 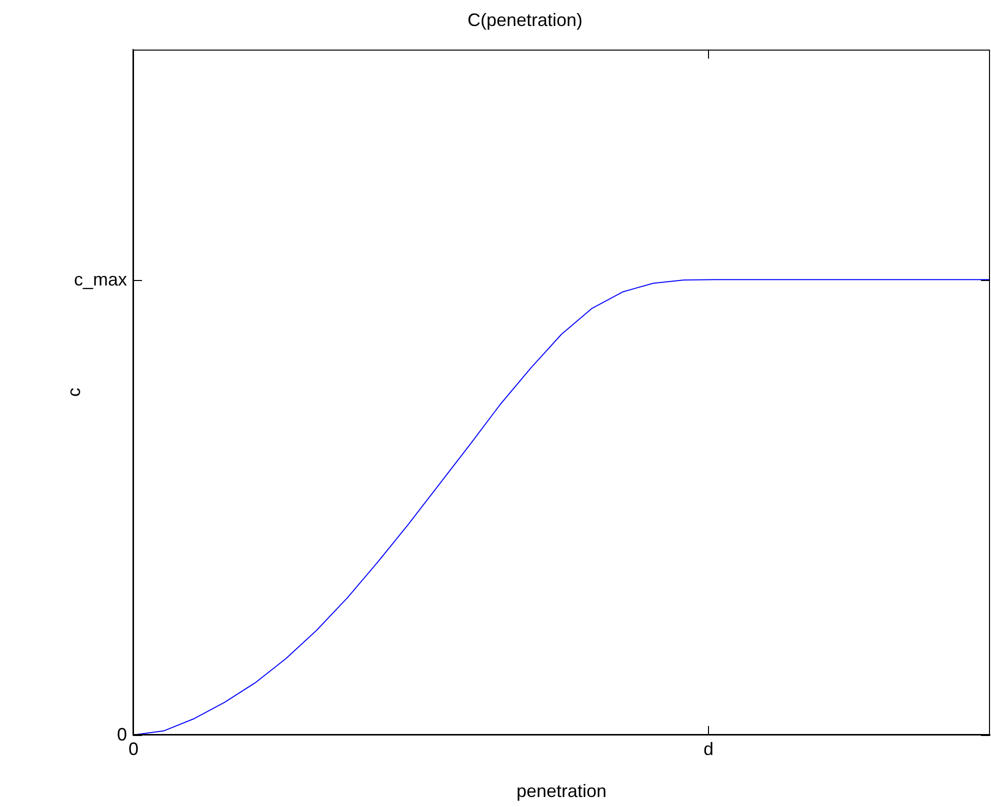 I want to click on text: d, so click(x=708, y=748).